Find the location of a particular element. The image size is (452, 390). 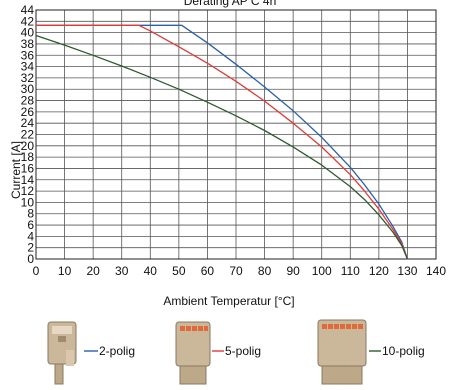

y-tick-label-3: 6 is located at coordinates (30, 225).